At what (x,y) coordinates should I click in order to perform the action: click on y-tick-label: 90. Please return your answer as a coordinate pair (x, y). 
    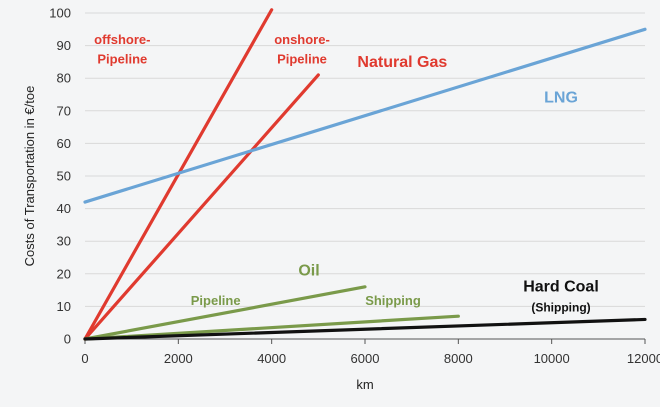
    Looking at the image, I should click on (64, 45).